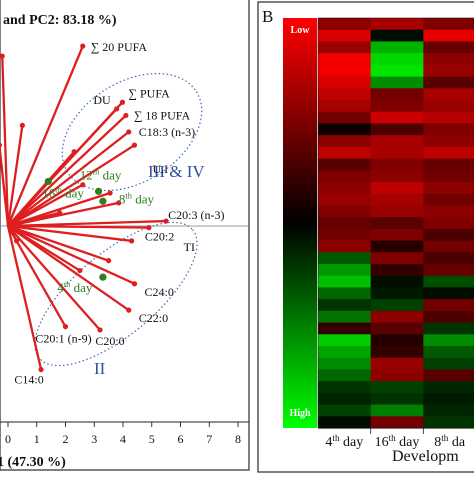  Describe the element at coordinates (134, 284) in the screenshot. I see `var-c24-0-vector-tip` at that location.